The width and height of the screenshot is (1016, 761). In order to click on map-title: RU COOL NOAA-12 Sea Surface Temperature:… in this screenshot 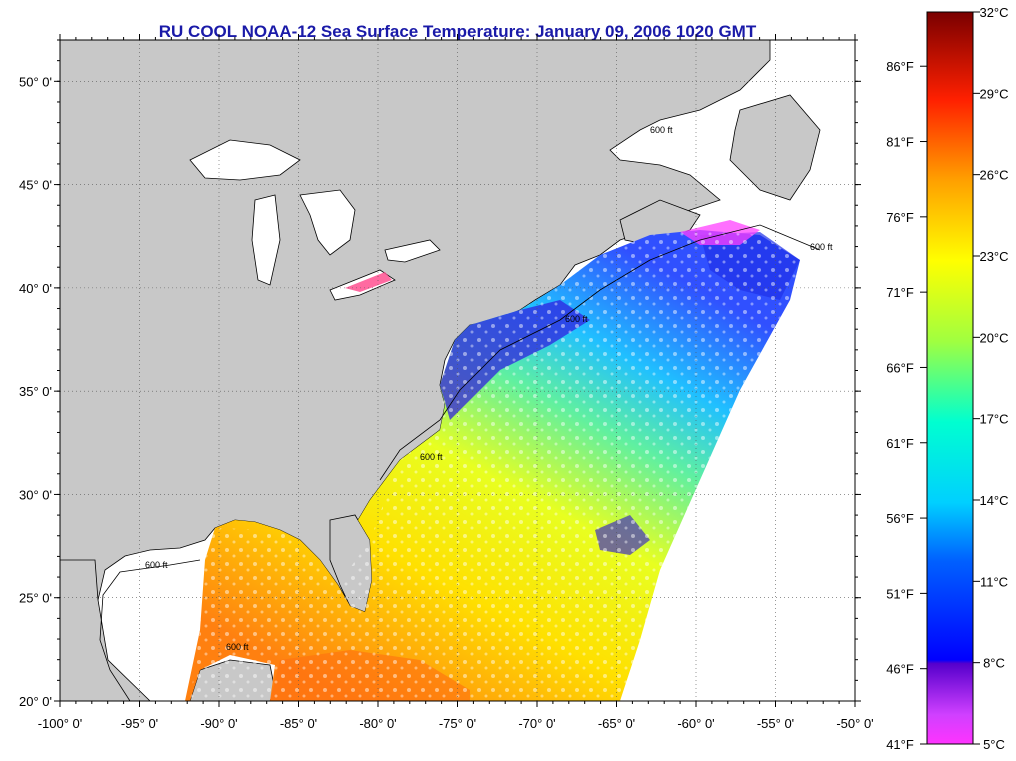, I will do `click(457, 31)`.